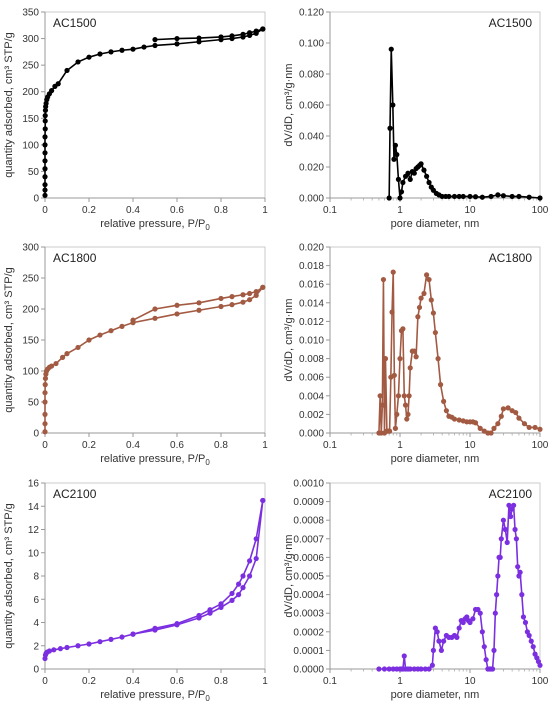  Describe the element at coordinates (308, 558) in the screenshot. I see `y-tick-label: 0.0006` at that location.